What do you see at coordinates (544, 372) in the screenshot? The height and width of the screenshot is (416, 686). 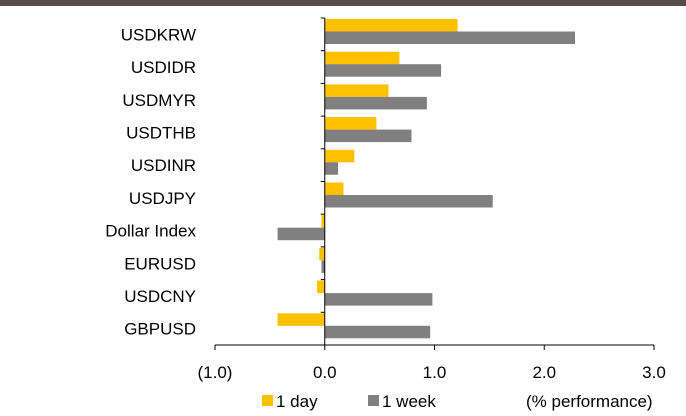 I see `x-tick-label: 2.0` at bounding box center [544, 372].